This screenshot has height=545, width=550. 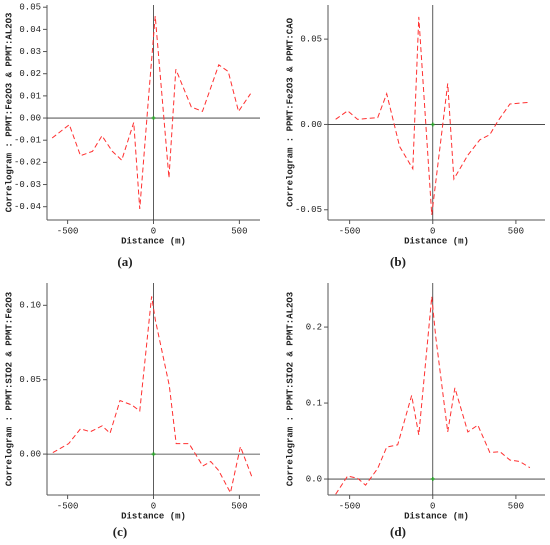 What do you see at coordinates (30, 306) in the screenshot?
I see `y-tick-label: 0.10` at bounding box center [30, 306].